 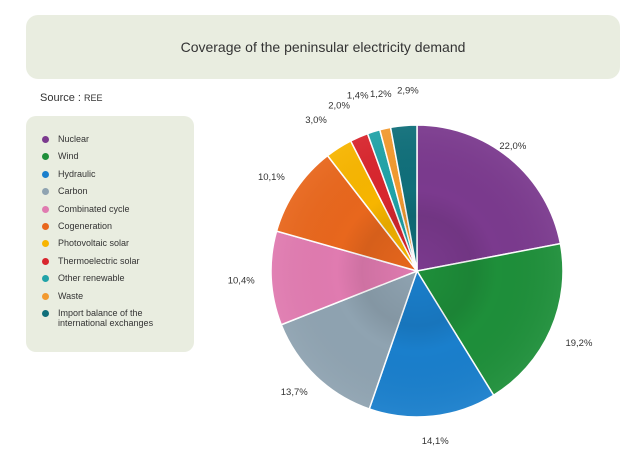 What do you see at coordinates (578, 343) in the screenshot?
I see `slice-label: 19,2%` at bounding box center [578, 343].